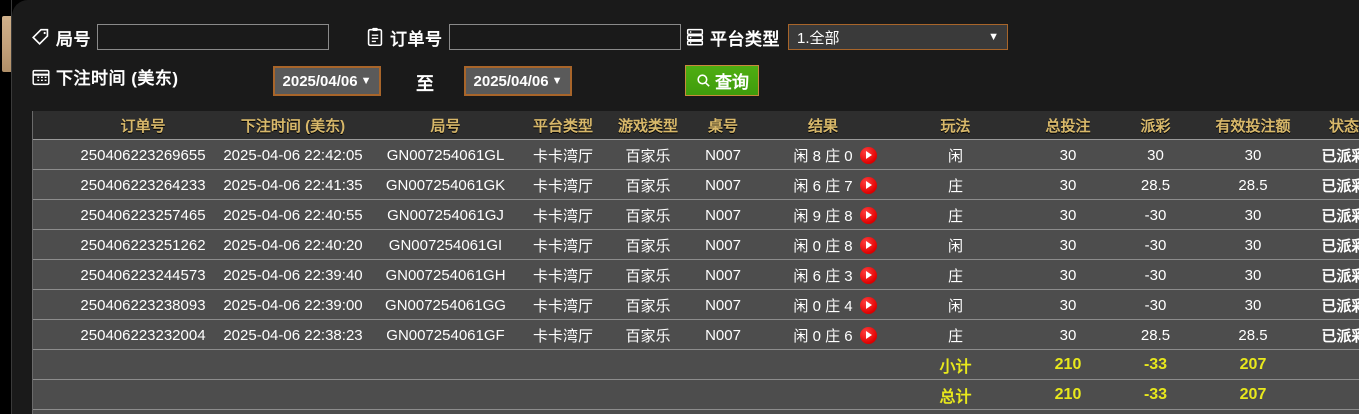 The width and height of the screenshot is (1359, 414). What do you see at coordinates (823, 186) in the screenshot?
I see `cell-result: 闲 6 庄 7` at bounding box center [823, 186].